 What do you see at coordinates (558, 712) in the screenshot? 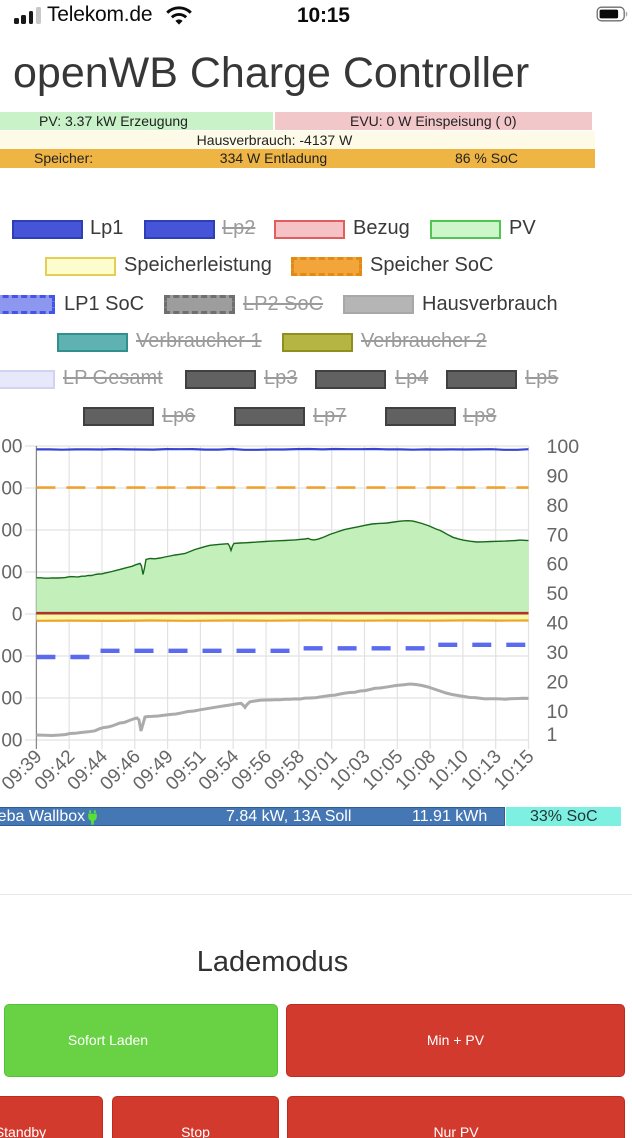
I see `svg-text: 10` at bounding box center [558, 712].